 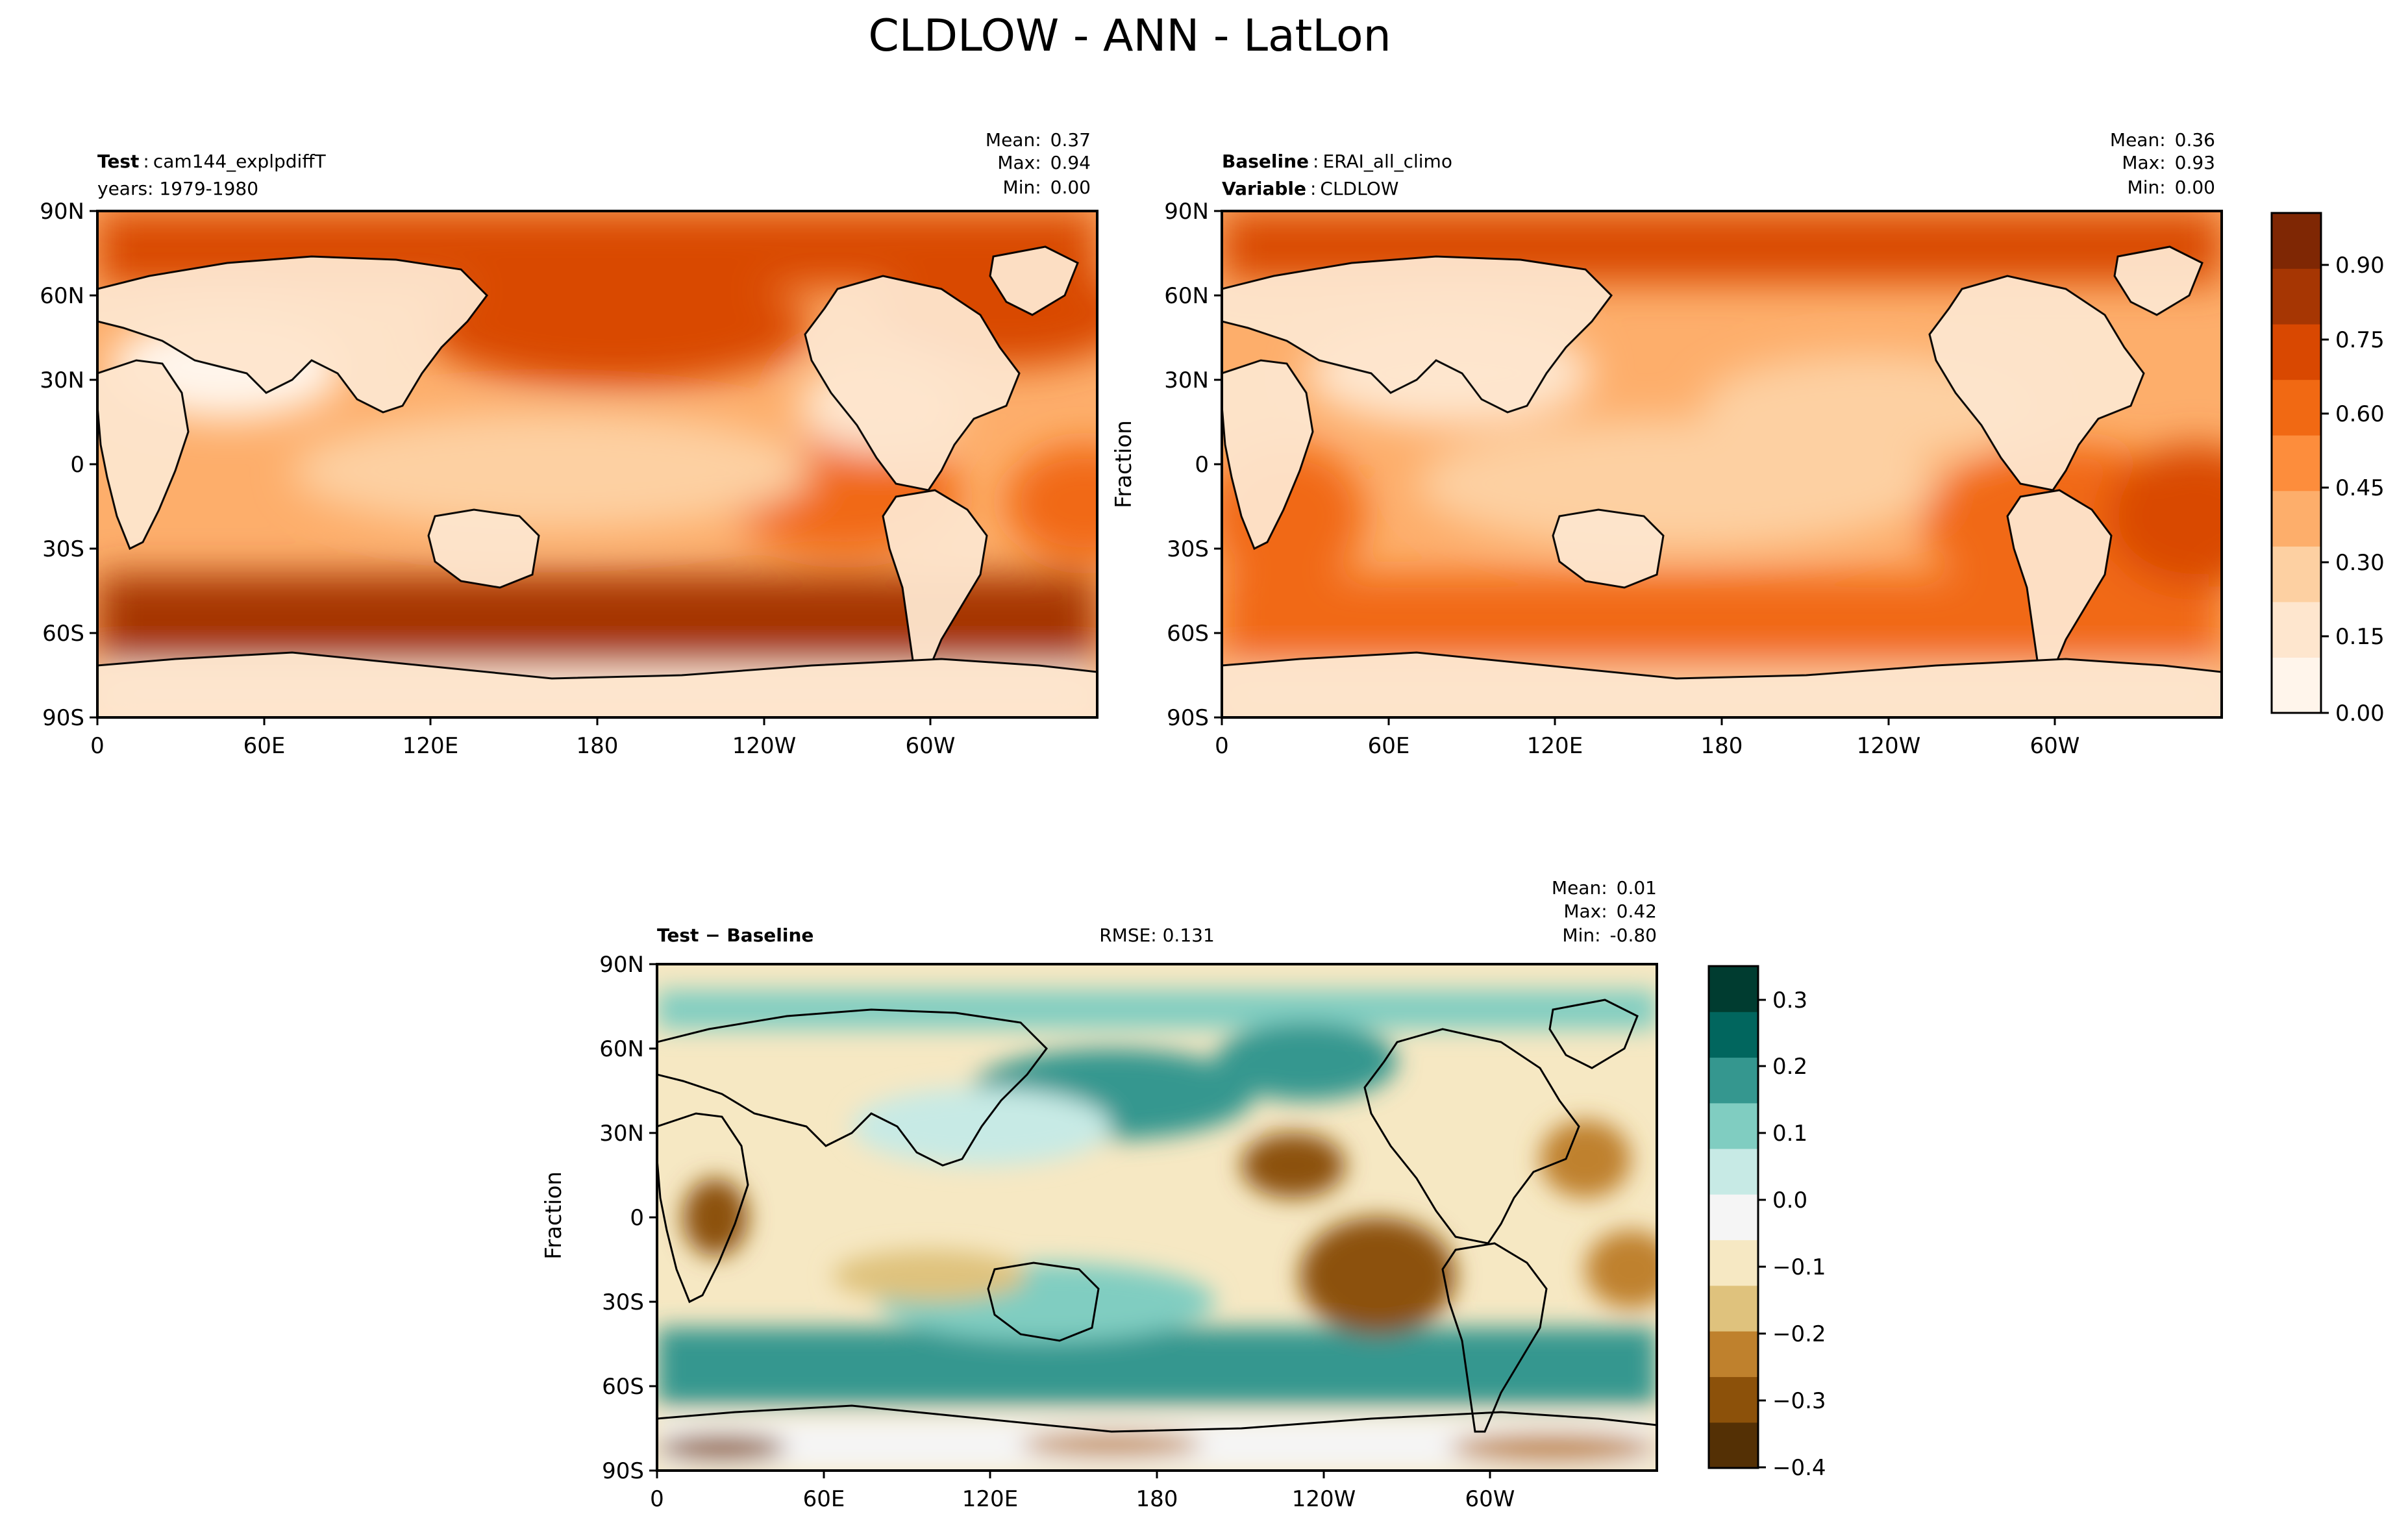 What do you see at coordinates (2055, 746) in the screenshot?
I see `baseline-lon-tick: 60W` at bounding box center [2055, 746].